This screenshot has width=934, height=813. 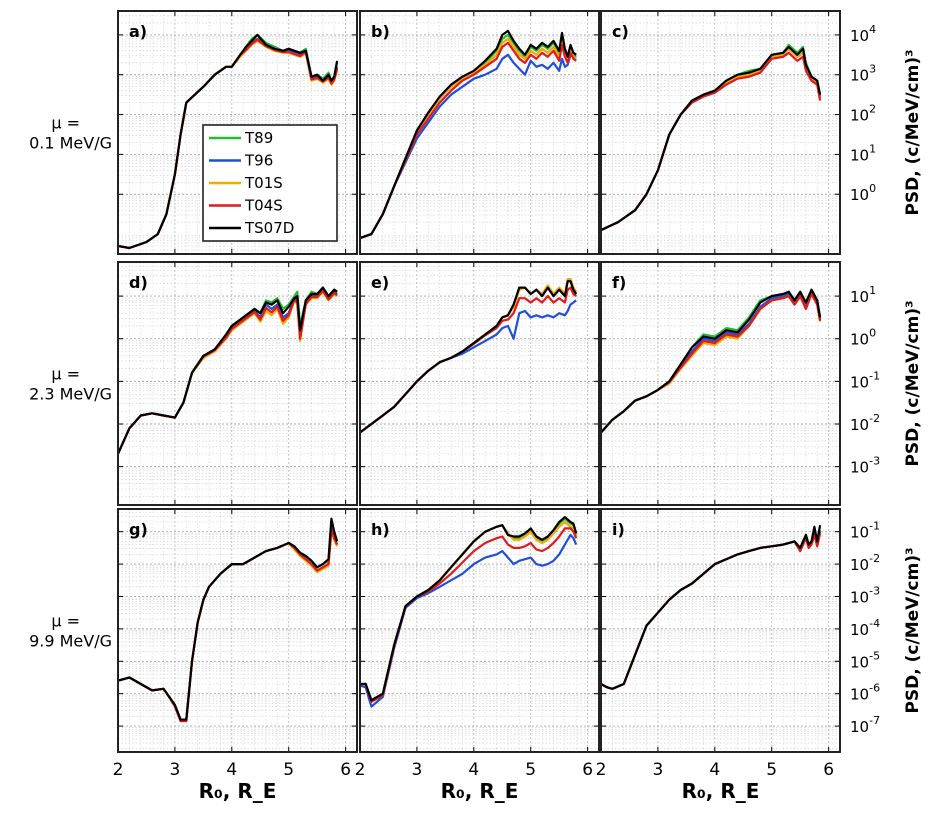 I want to click on panel-e: e), so click(x=479, y=383).